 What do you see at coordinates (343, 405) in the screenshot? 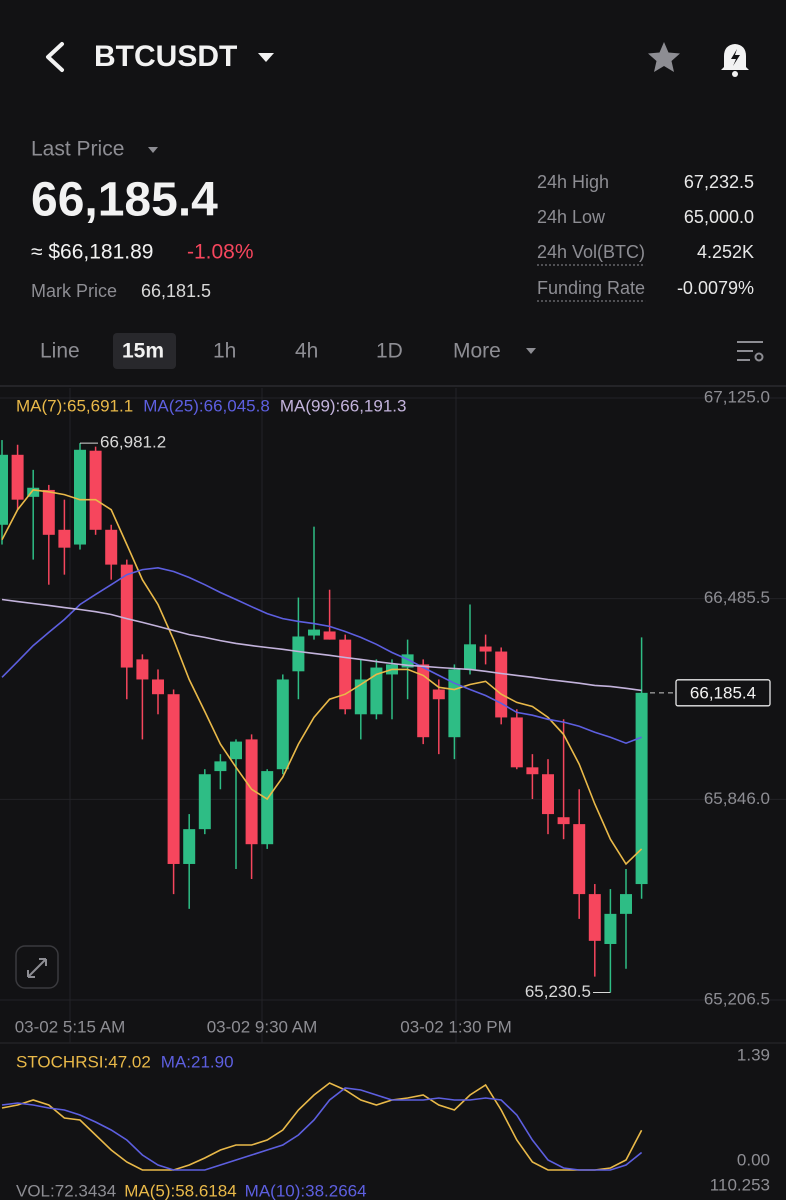
I see `legend-entry: MA(99):66,191.3` at bounding box center [343, 405].